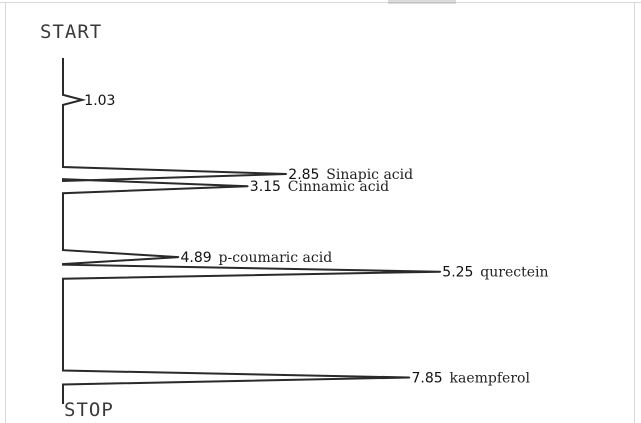 Image resolution: width=641 pixels, height=423 pixels. Describe the element at coordinates (276, 258) in the screenshot. I see `peak-compound-name-4: p-coumaric acid` at that location.